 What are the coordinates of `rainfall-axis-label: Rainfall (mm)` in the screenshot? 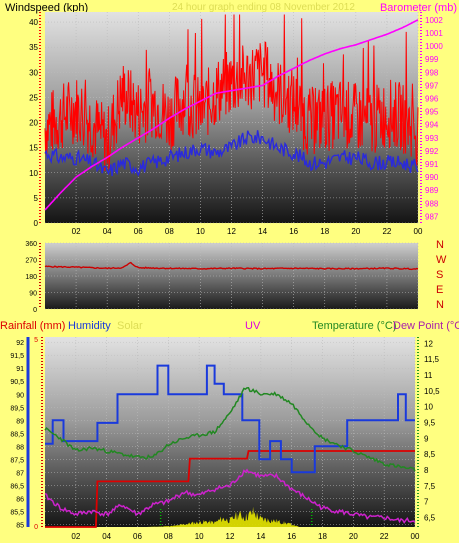 It's located at (33, 326).